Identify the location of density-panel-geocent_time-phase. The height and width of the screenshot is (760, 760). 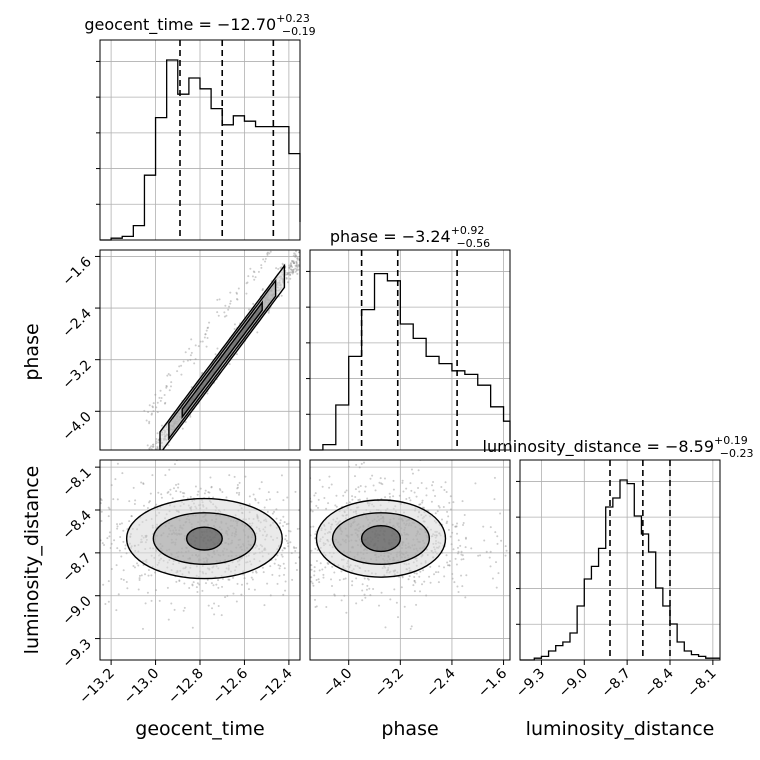
(222, 345).